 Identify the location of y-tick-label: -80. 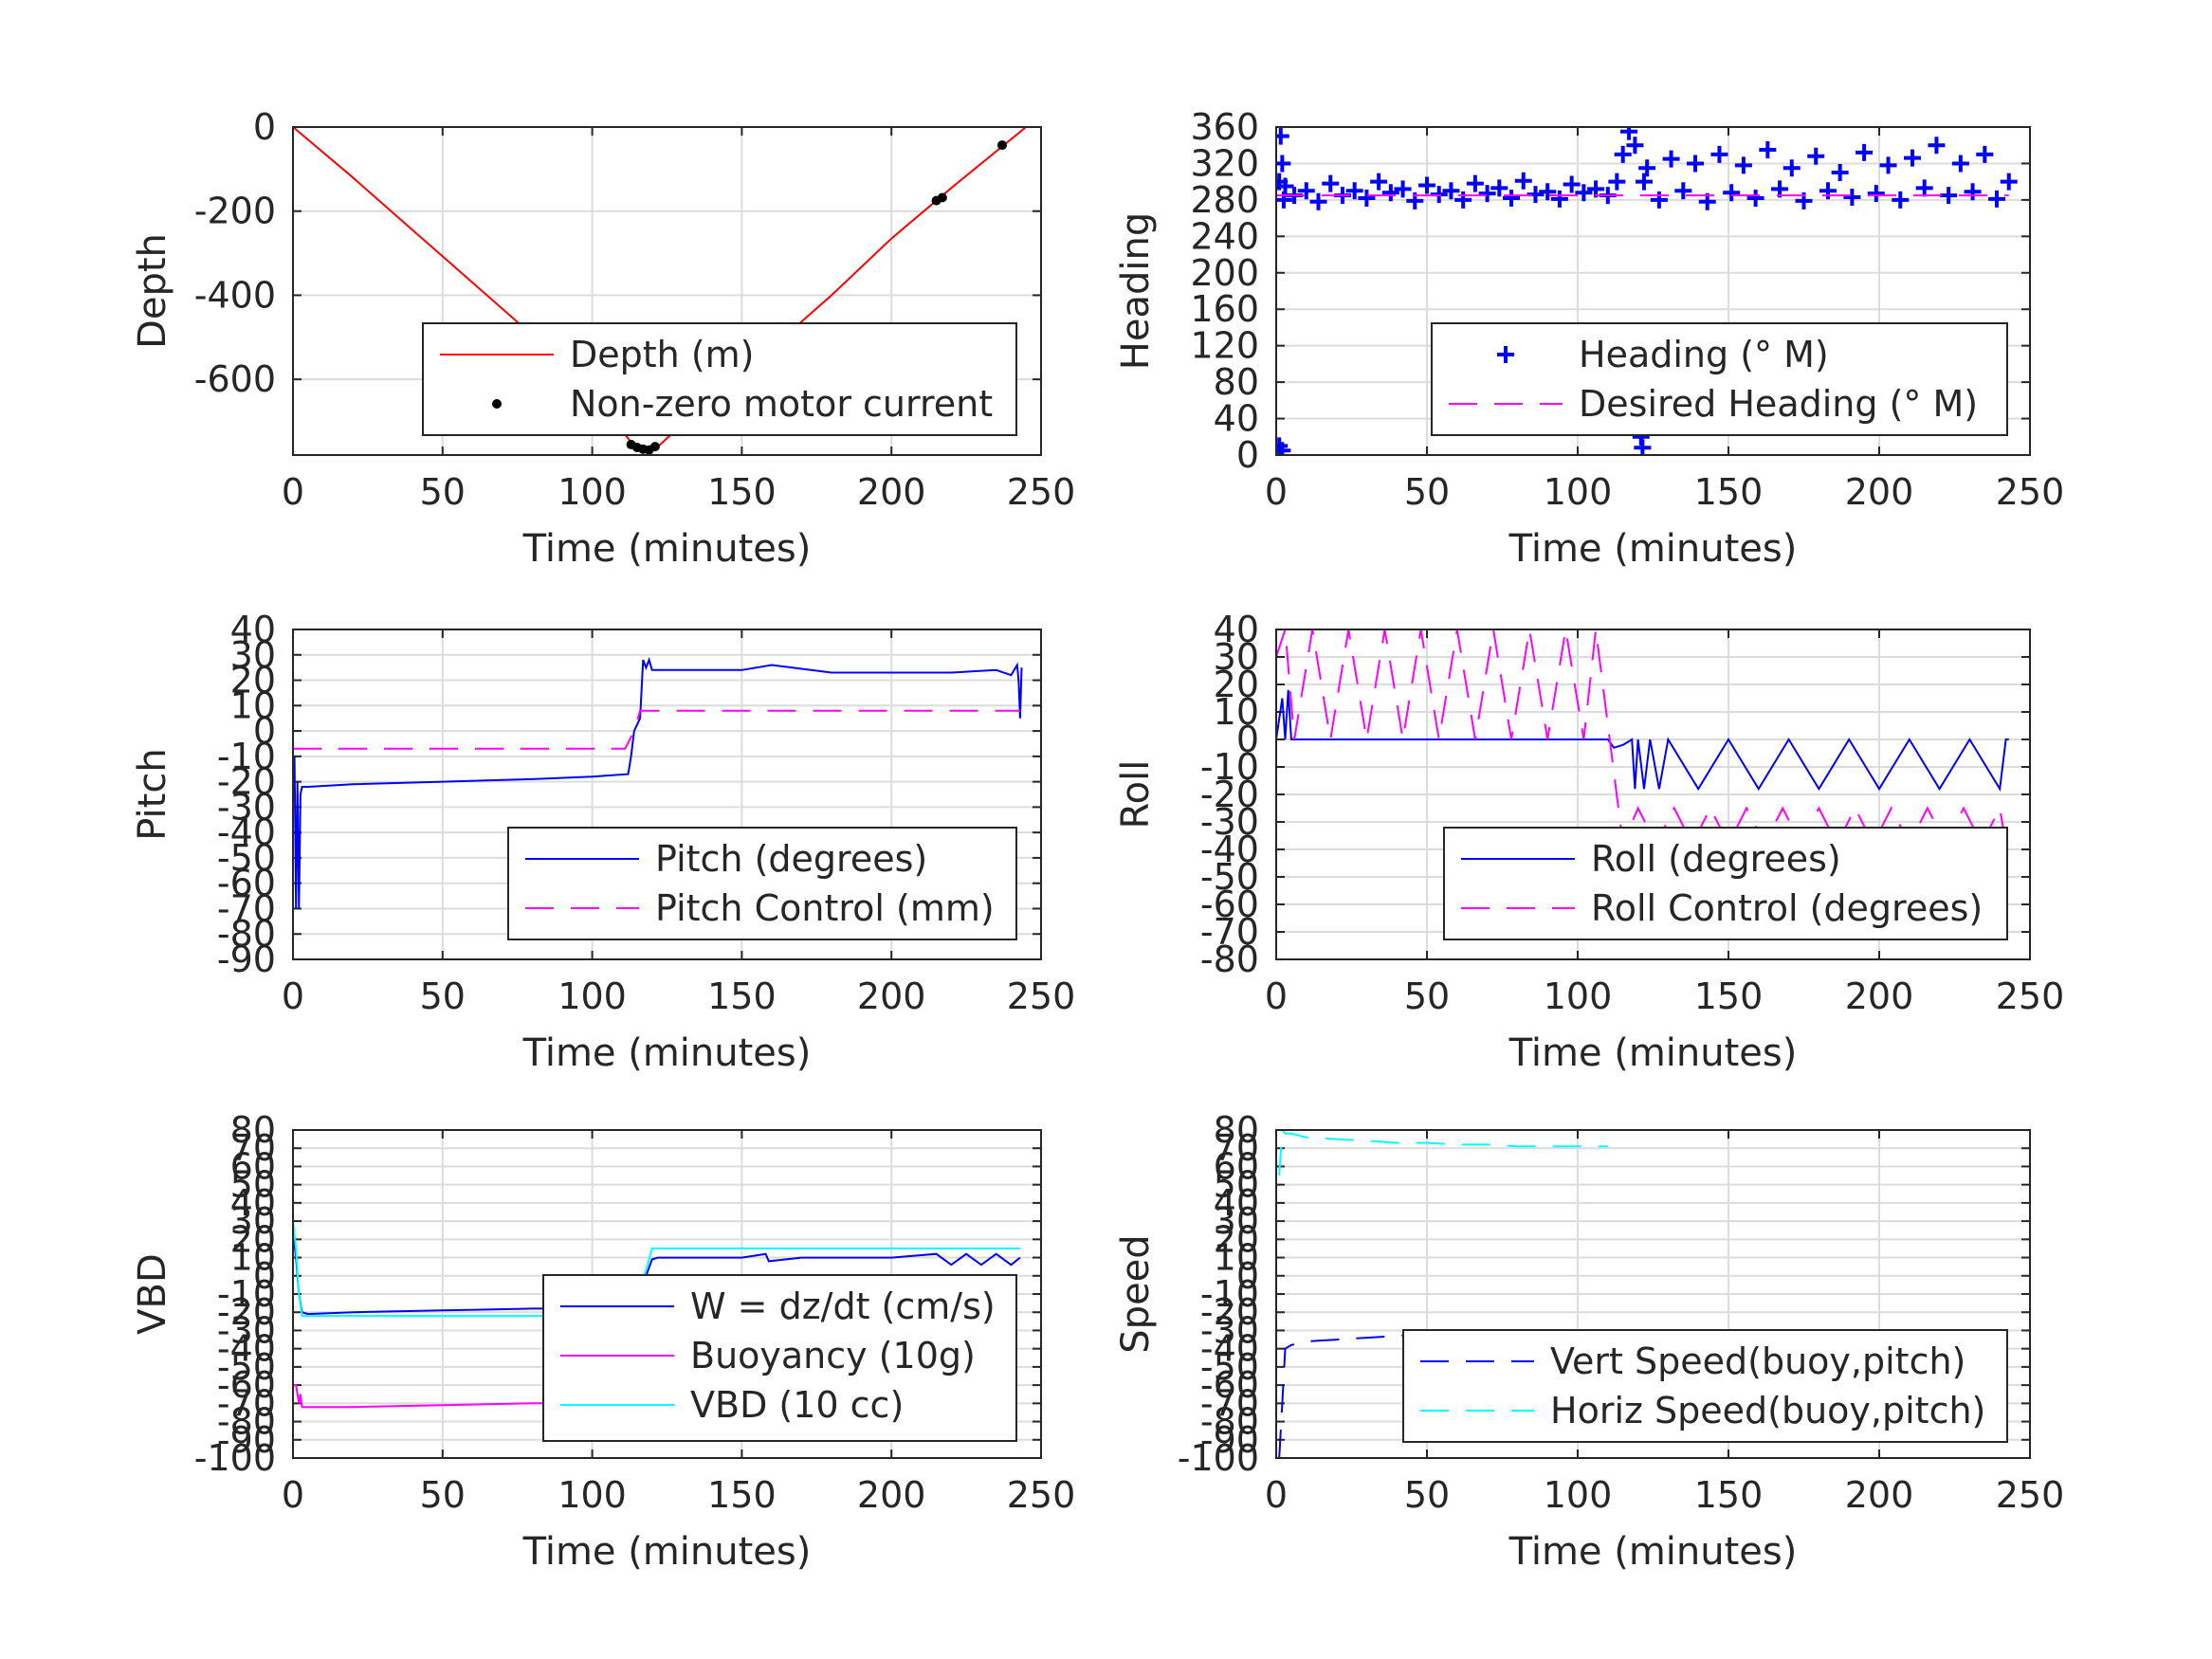
(246, 1422).